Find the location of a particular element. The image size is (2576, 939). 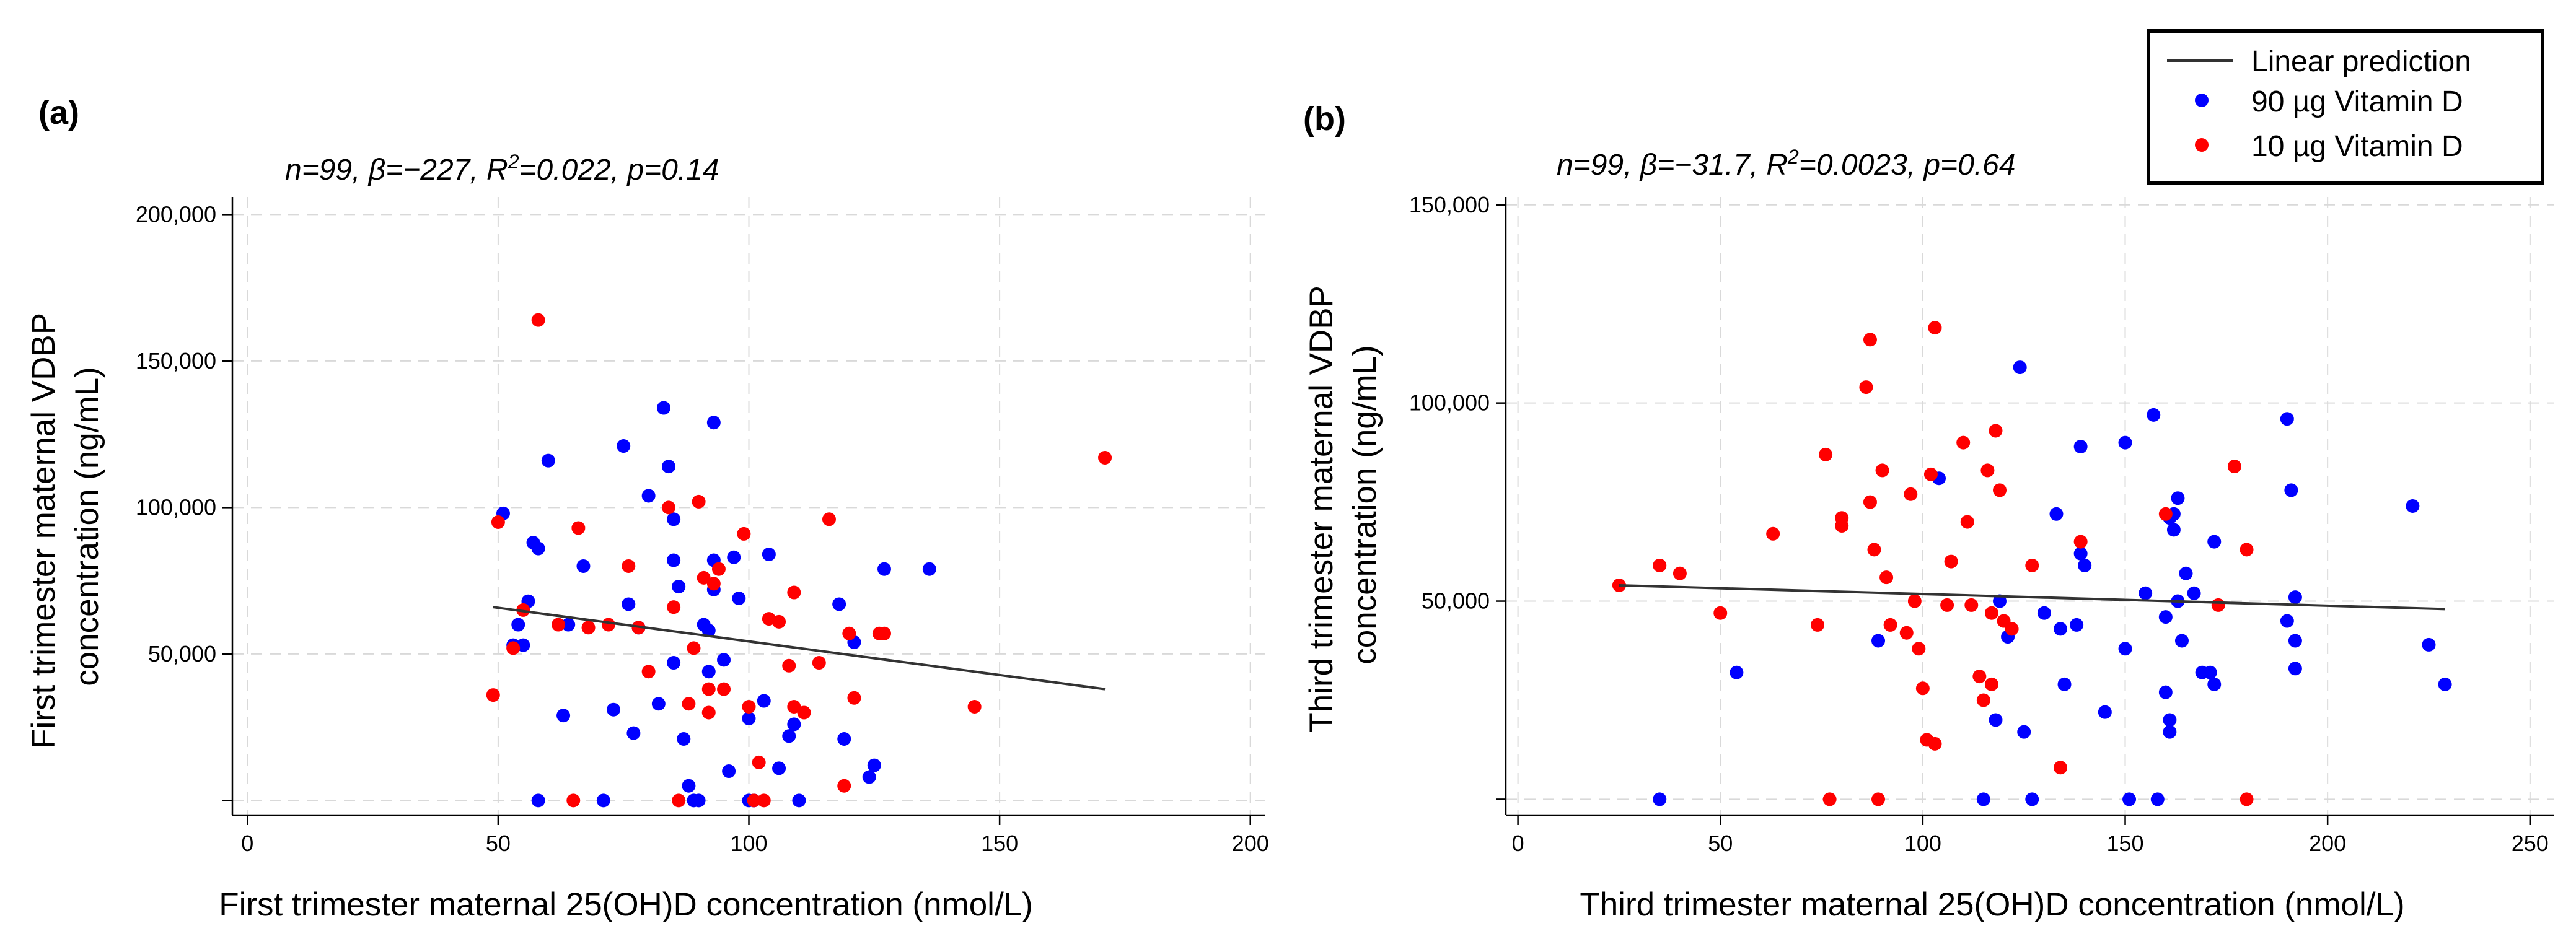

legend-label-10ug: 10 µg Vitamin D is located at coordinates (2357, 146).